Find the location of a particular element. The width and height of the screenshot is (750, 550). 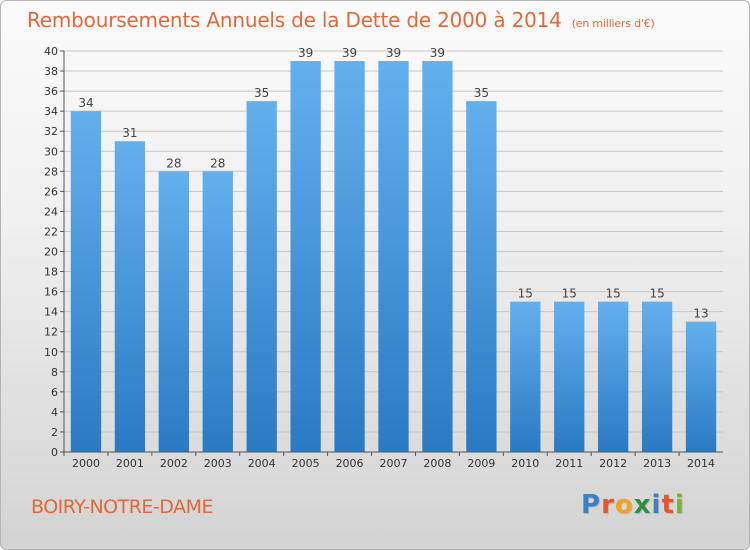

data-label: 13 is located at coordinates (700, 314).